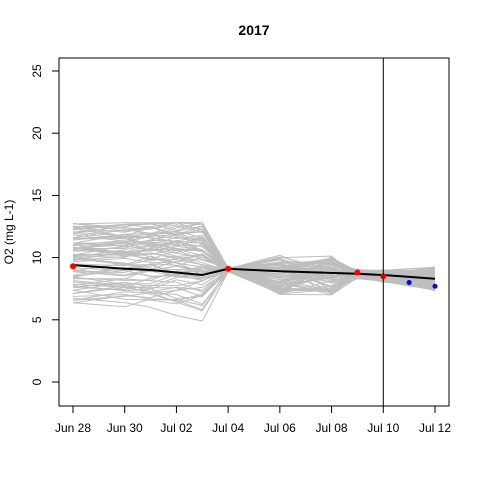 This screenshot has width=480, height=480. What do you see at coordinates (37, 319) in the screenshot?
I see `y-tick-label: 5` at bounding box center [37, 319].